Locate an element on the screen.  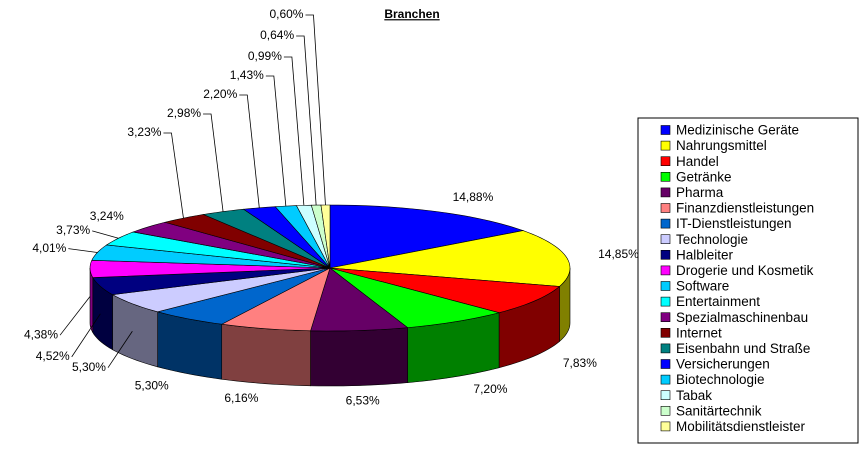
legend-label: Finanzdienstleistungen is located at coordinates (745, 208).